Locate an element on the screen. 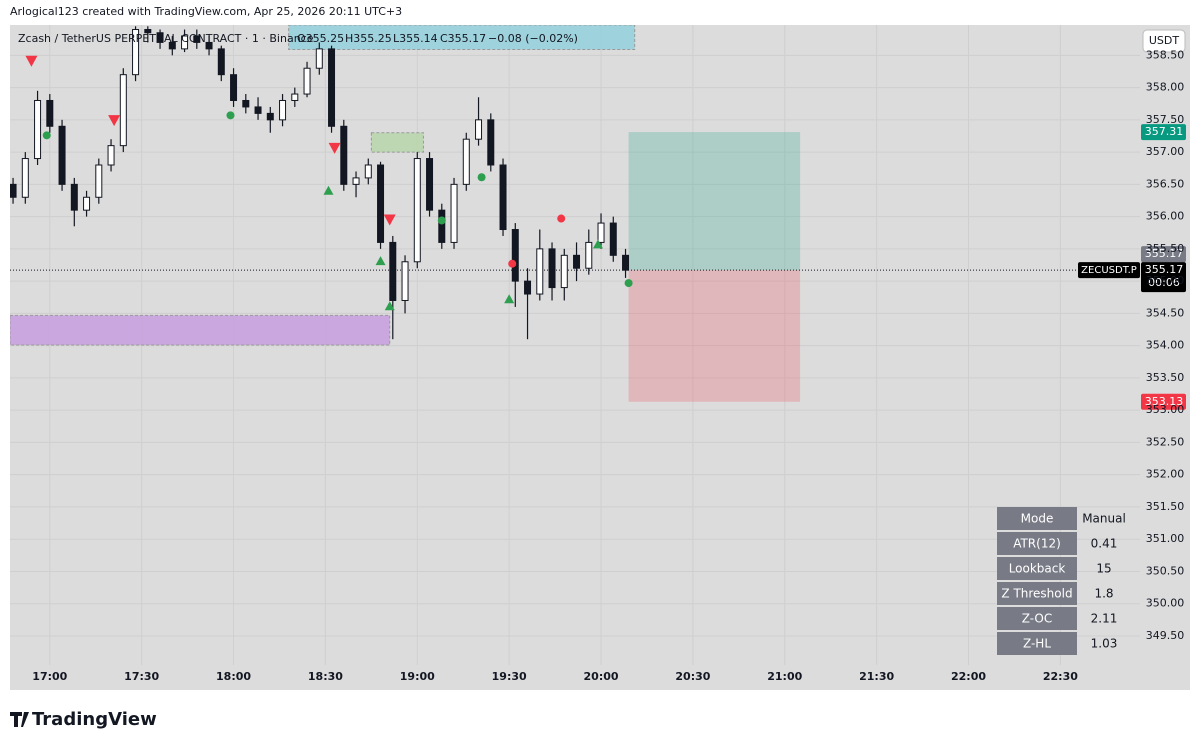  y-tick-label: 357.00 is located at coordinates (1165, 151).